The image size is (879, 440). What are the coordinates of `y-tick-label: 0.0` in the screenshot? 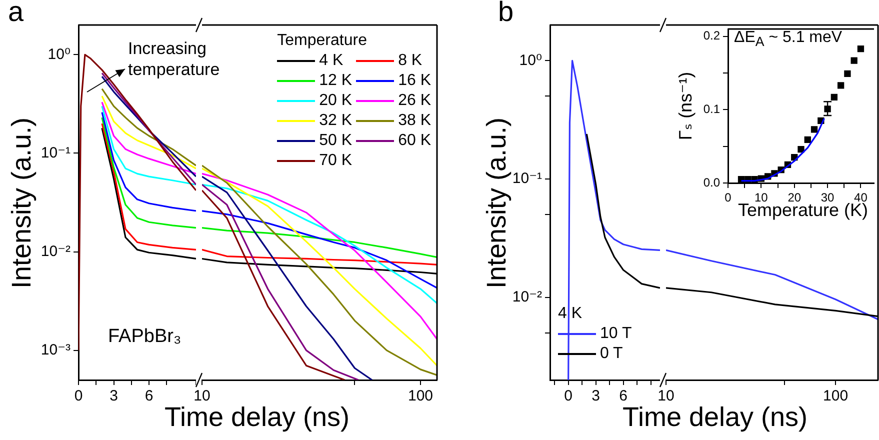 It's located at (711, 182).